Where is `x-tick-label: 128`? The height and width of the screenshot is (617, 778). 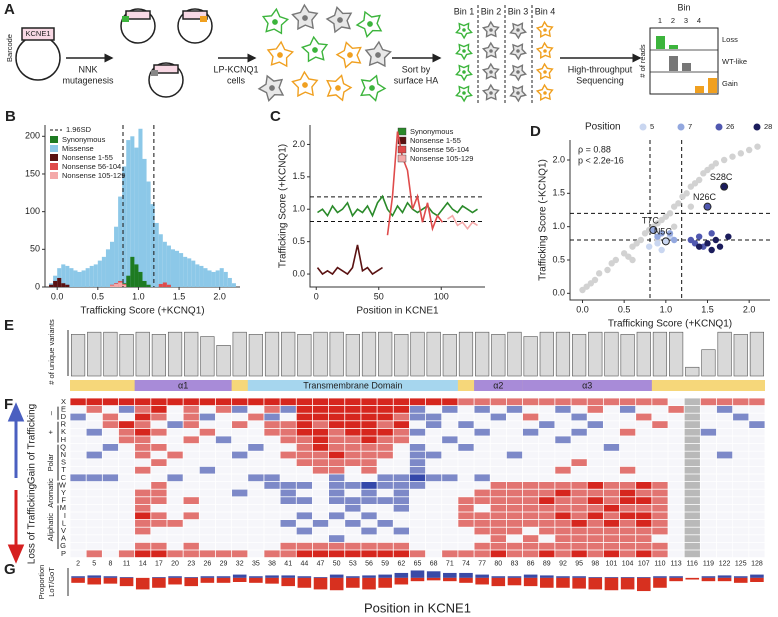
x-tick-label: 128 is located at coordinates (757, 563).